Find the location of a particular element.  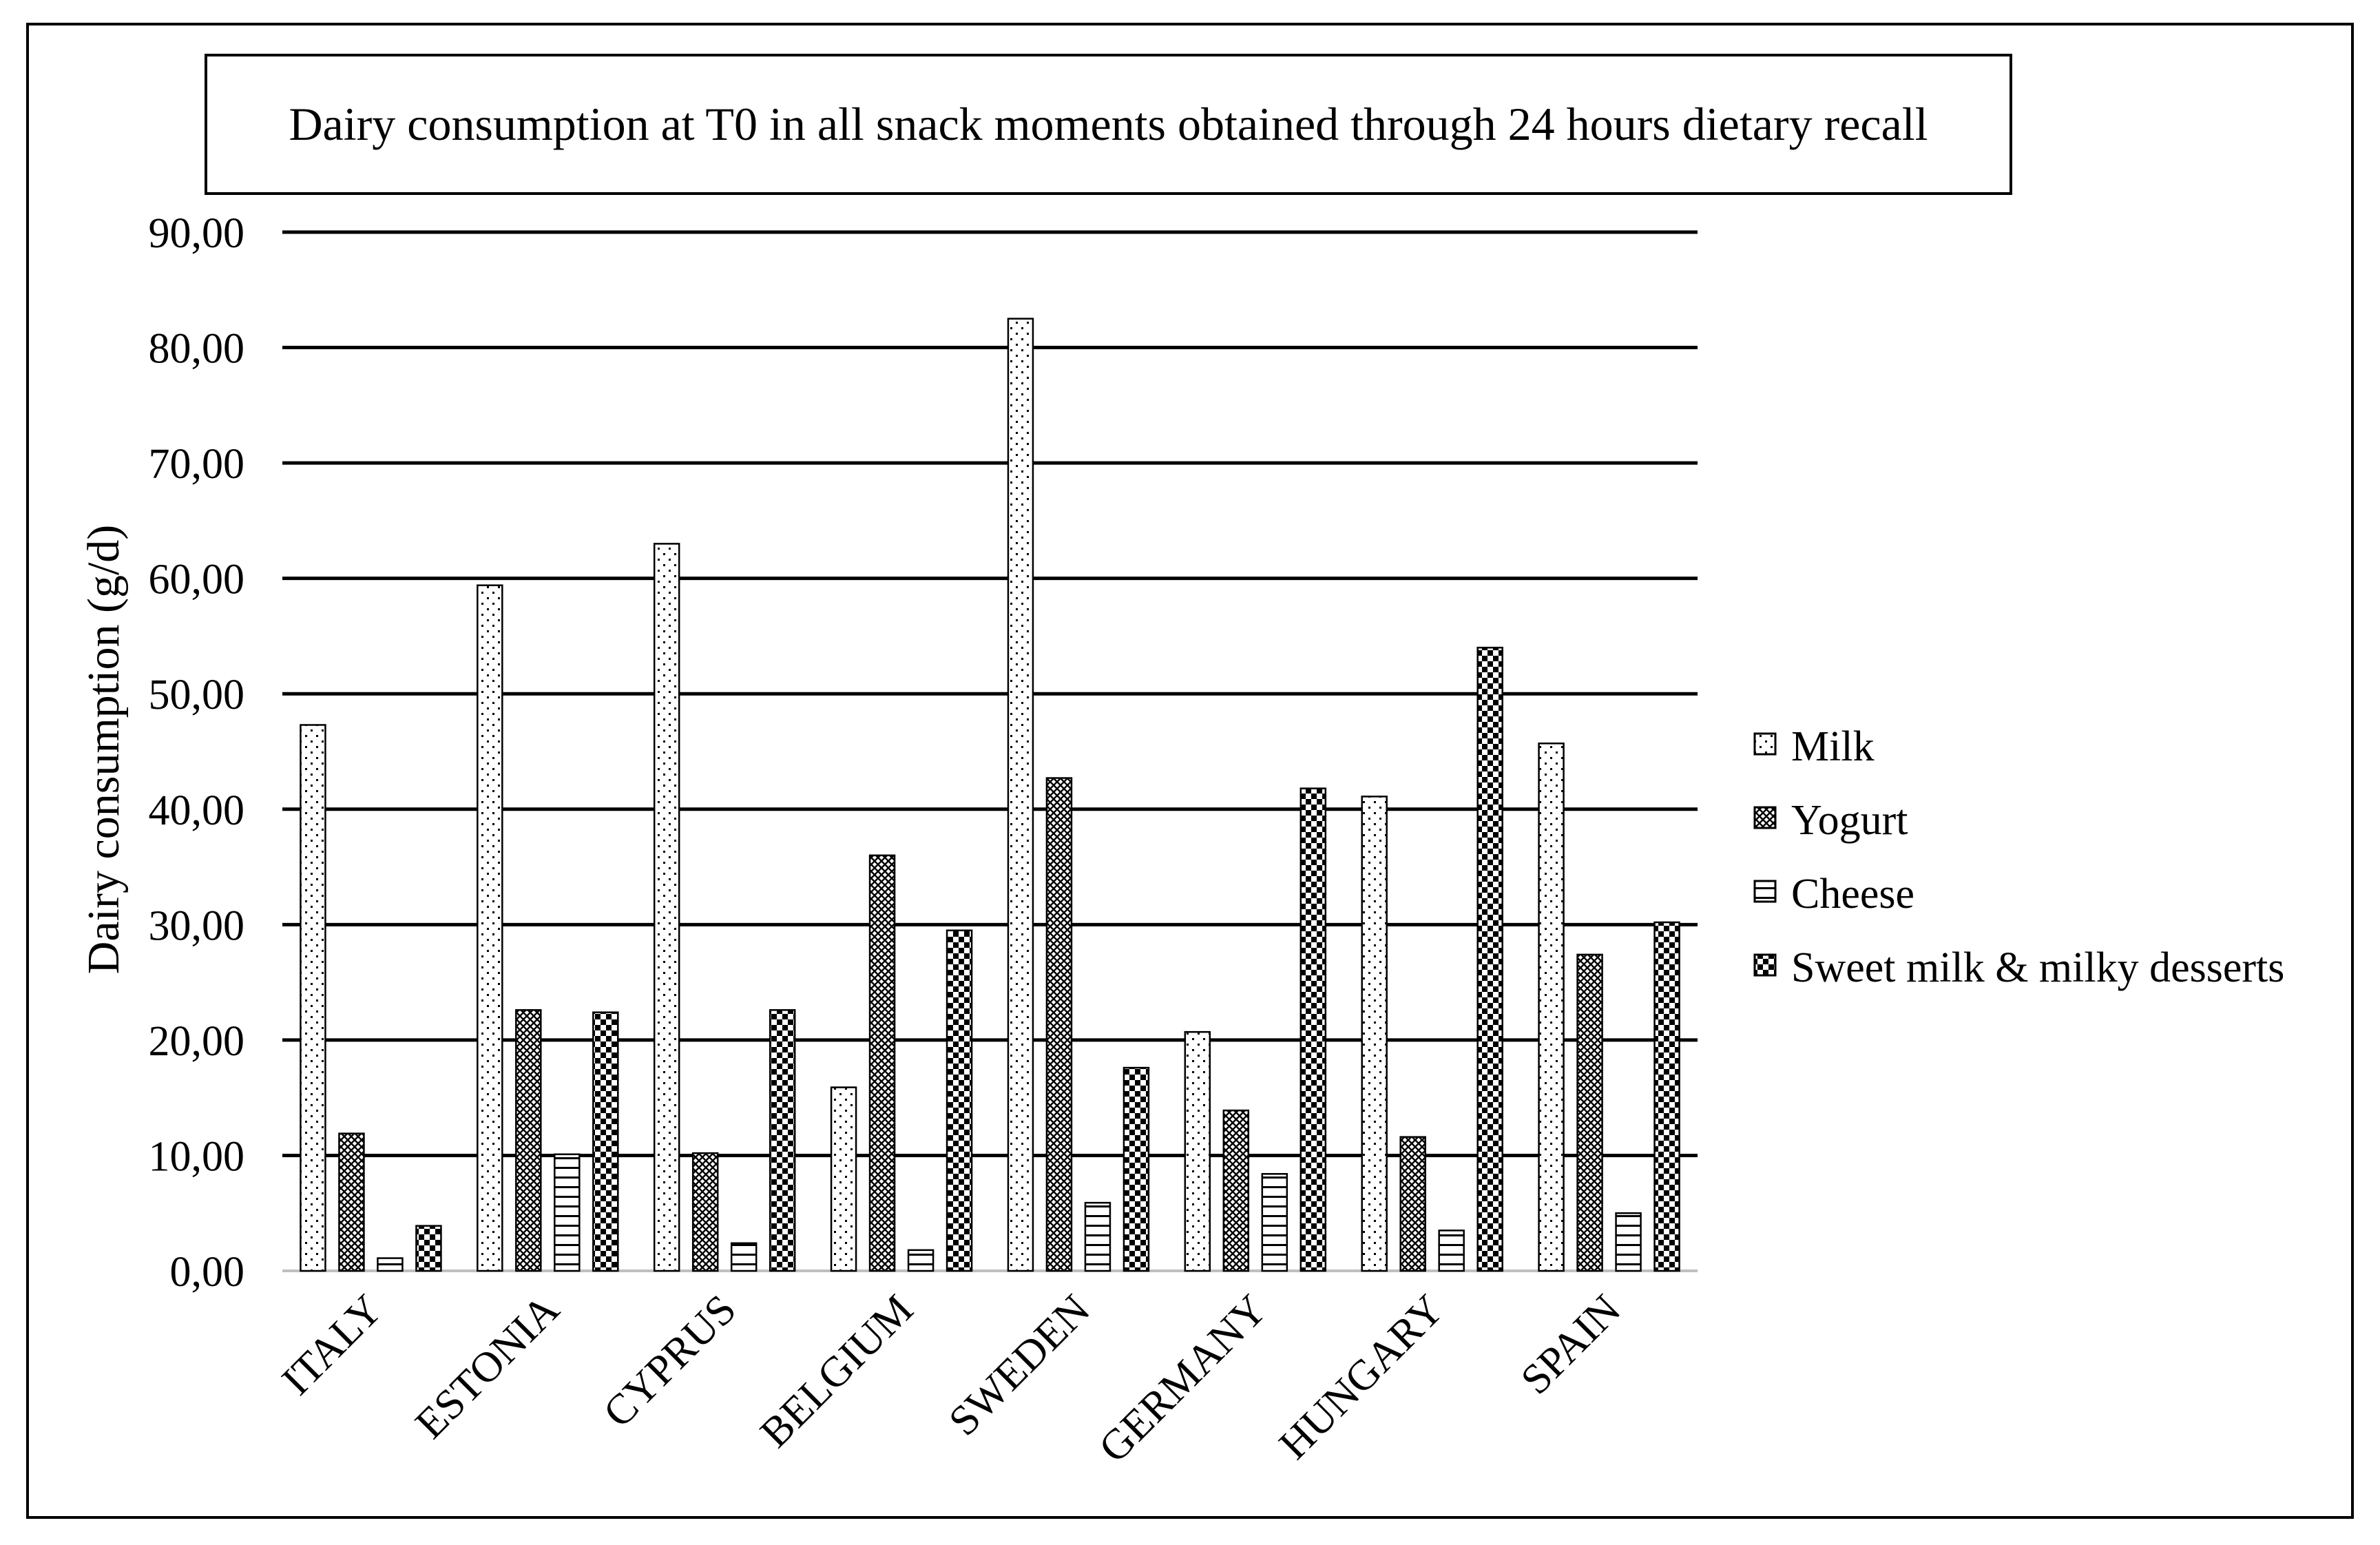

bar-milk-belgium is located at coordinates (843, 1179).